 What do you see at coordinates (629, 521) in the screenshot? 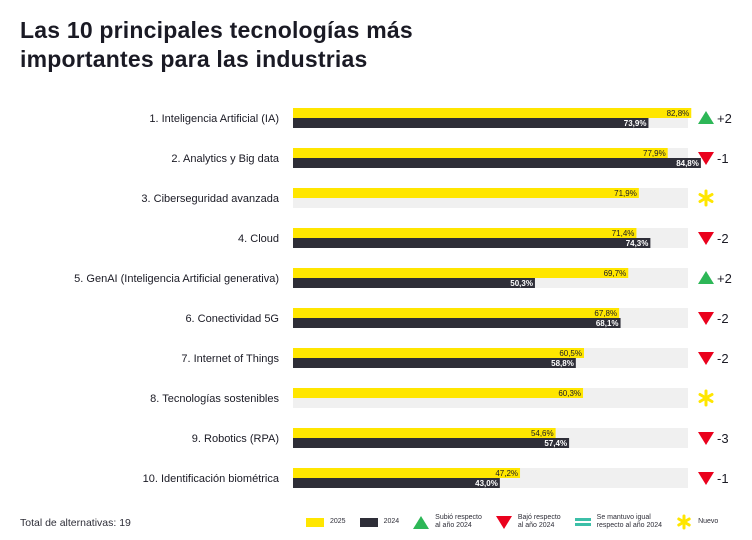
I see `legend-same-label: Se mantuvo igual respecto al año 2024` at bounding box center [629, 521].